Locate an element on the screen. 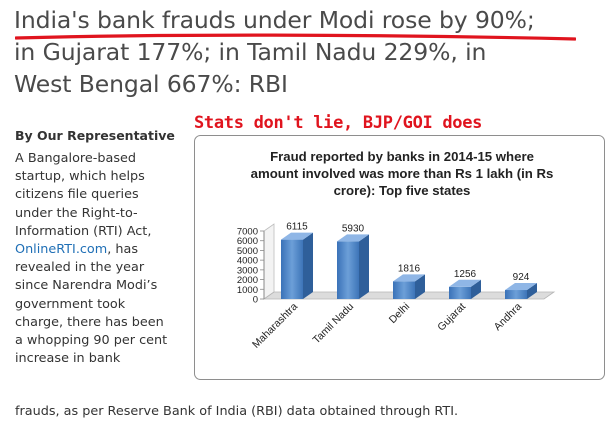 This screenshot has width=607, height=425. article-line: citizens file queries is located at coordinates (77, 195).